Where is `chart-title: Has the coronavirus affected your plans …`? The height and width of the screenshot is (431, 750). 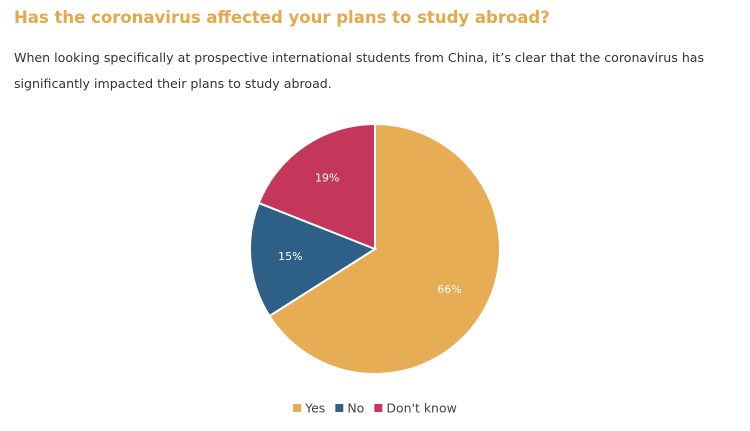 chart-title: Has the coronavirus affected your plans … is located at coordinates (282, 17).